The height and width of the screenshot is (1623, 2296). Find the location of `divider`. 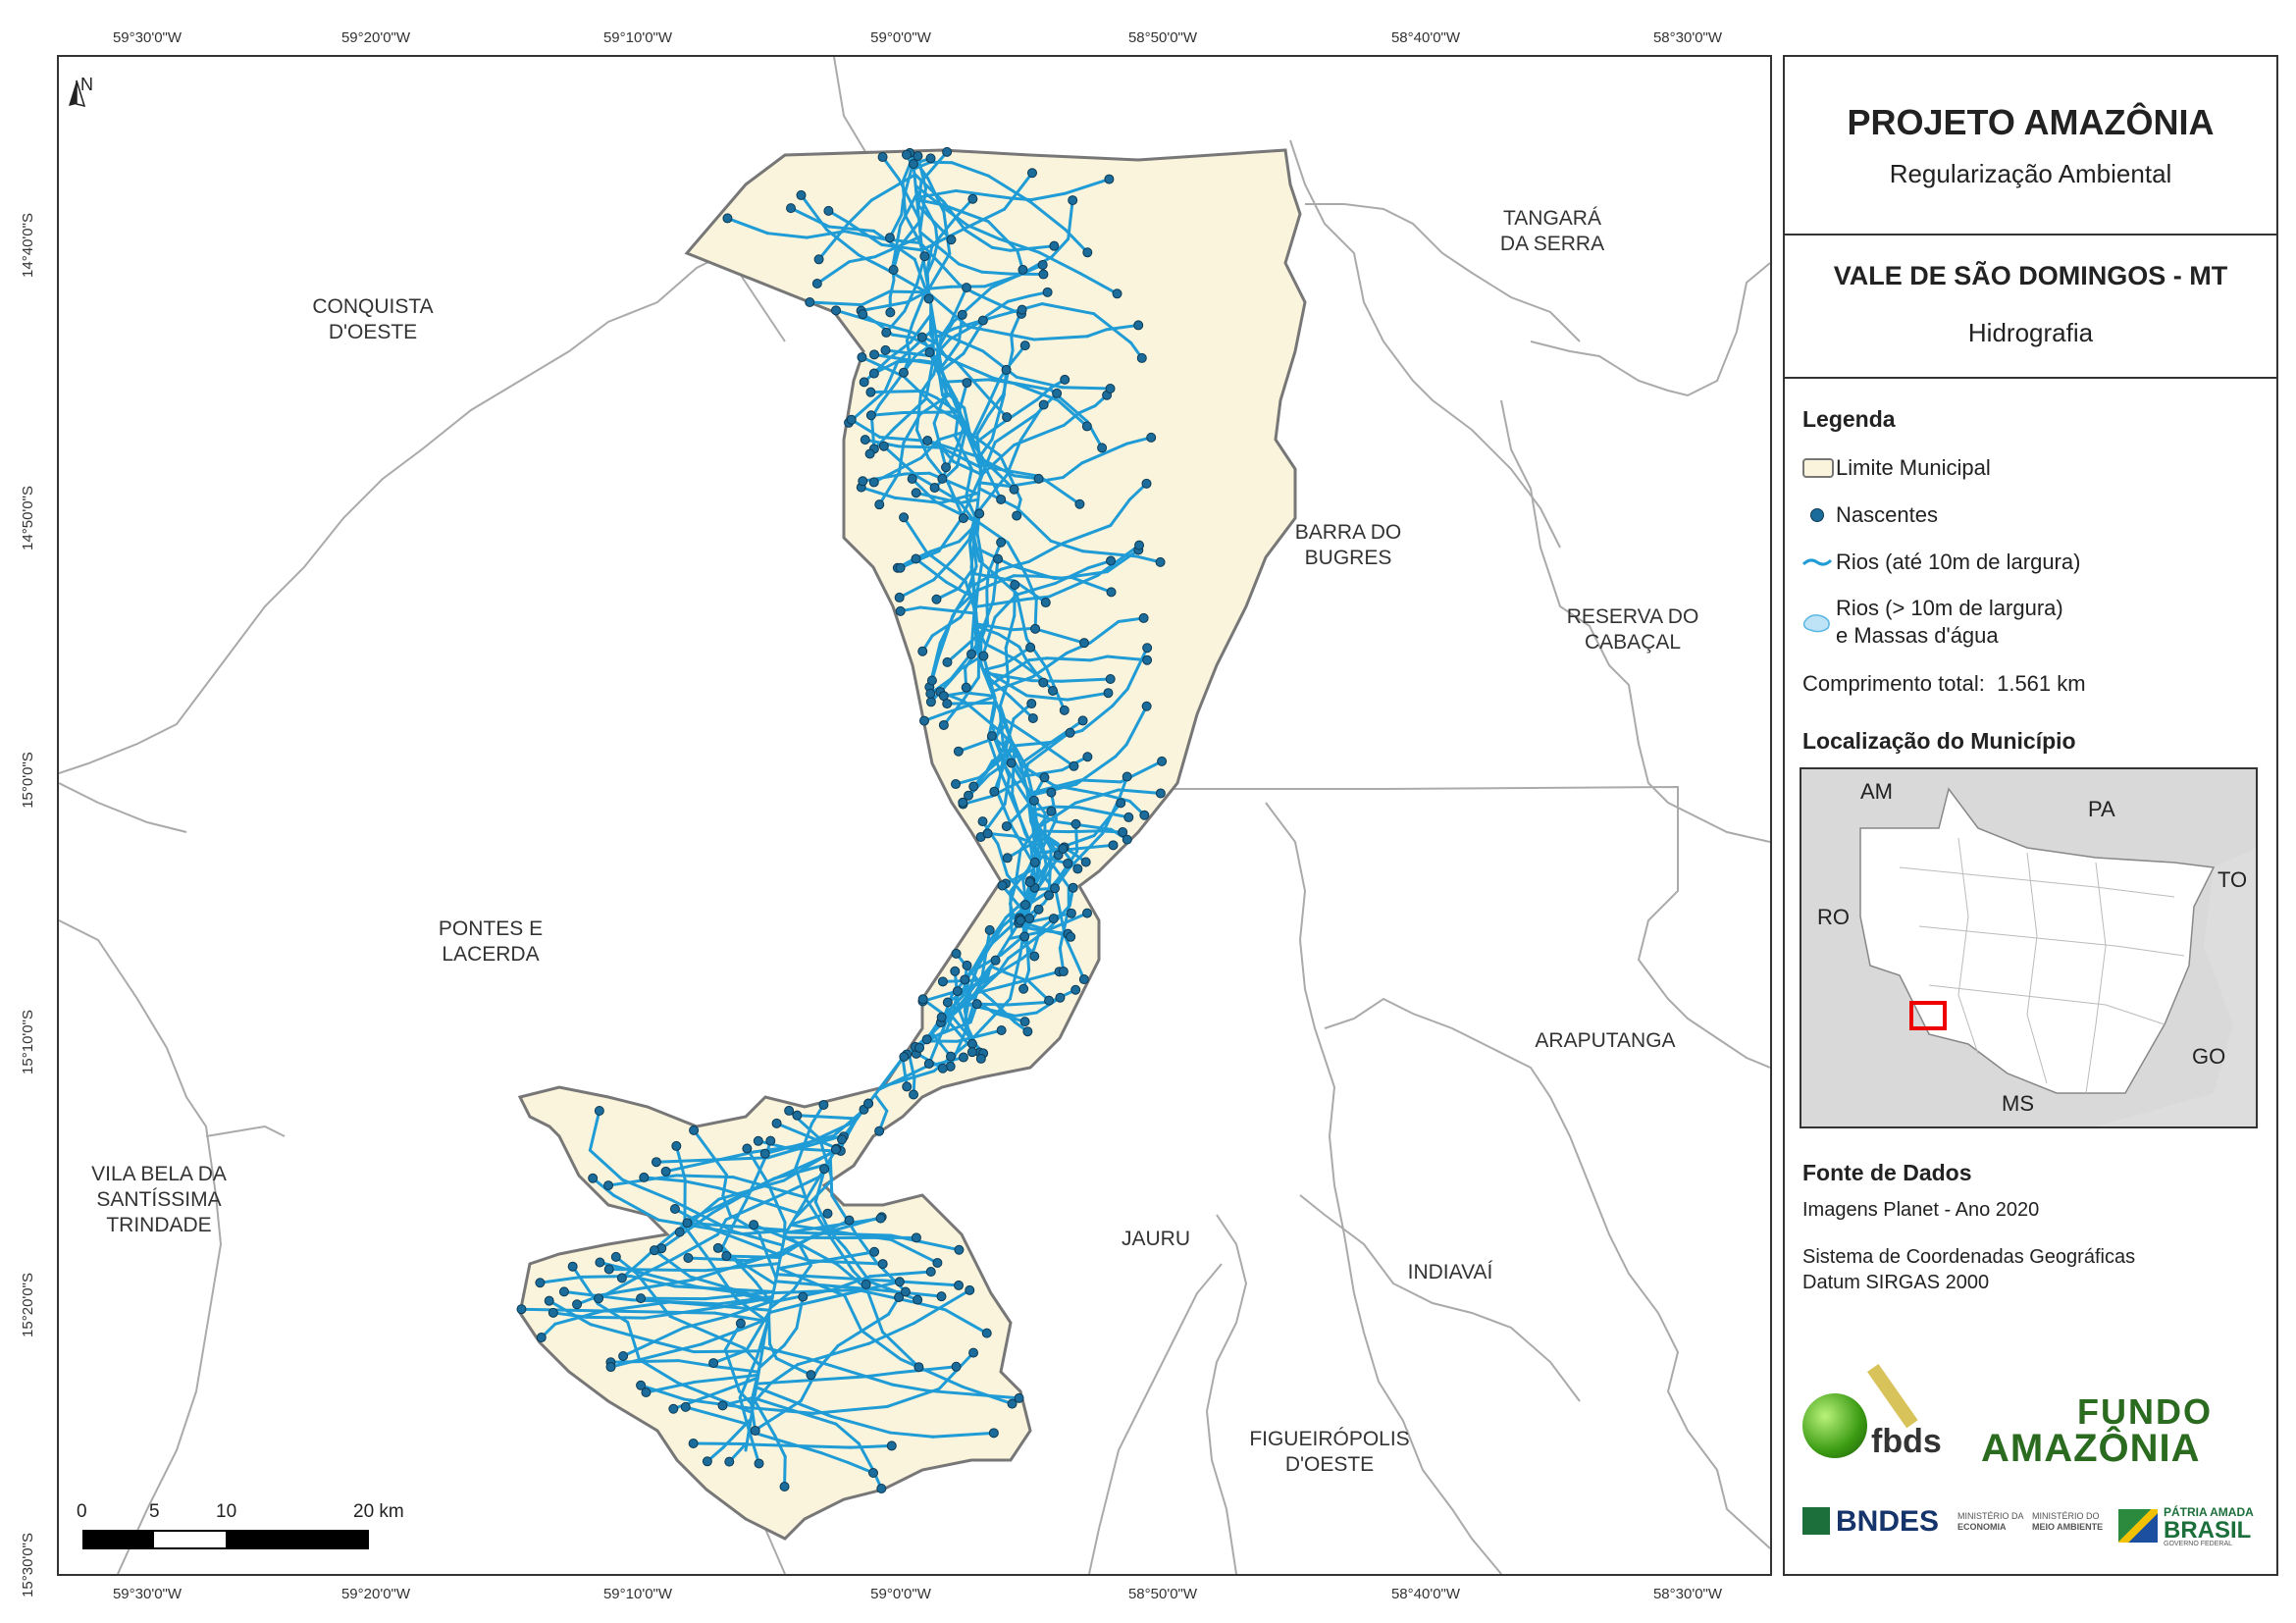

divider is located at coordinates (2030, 235).